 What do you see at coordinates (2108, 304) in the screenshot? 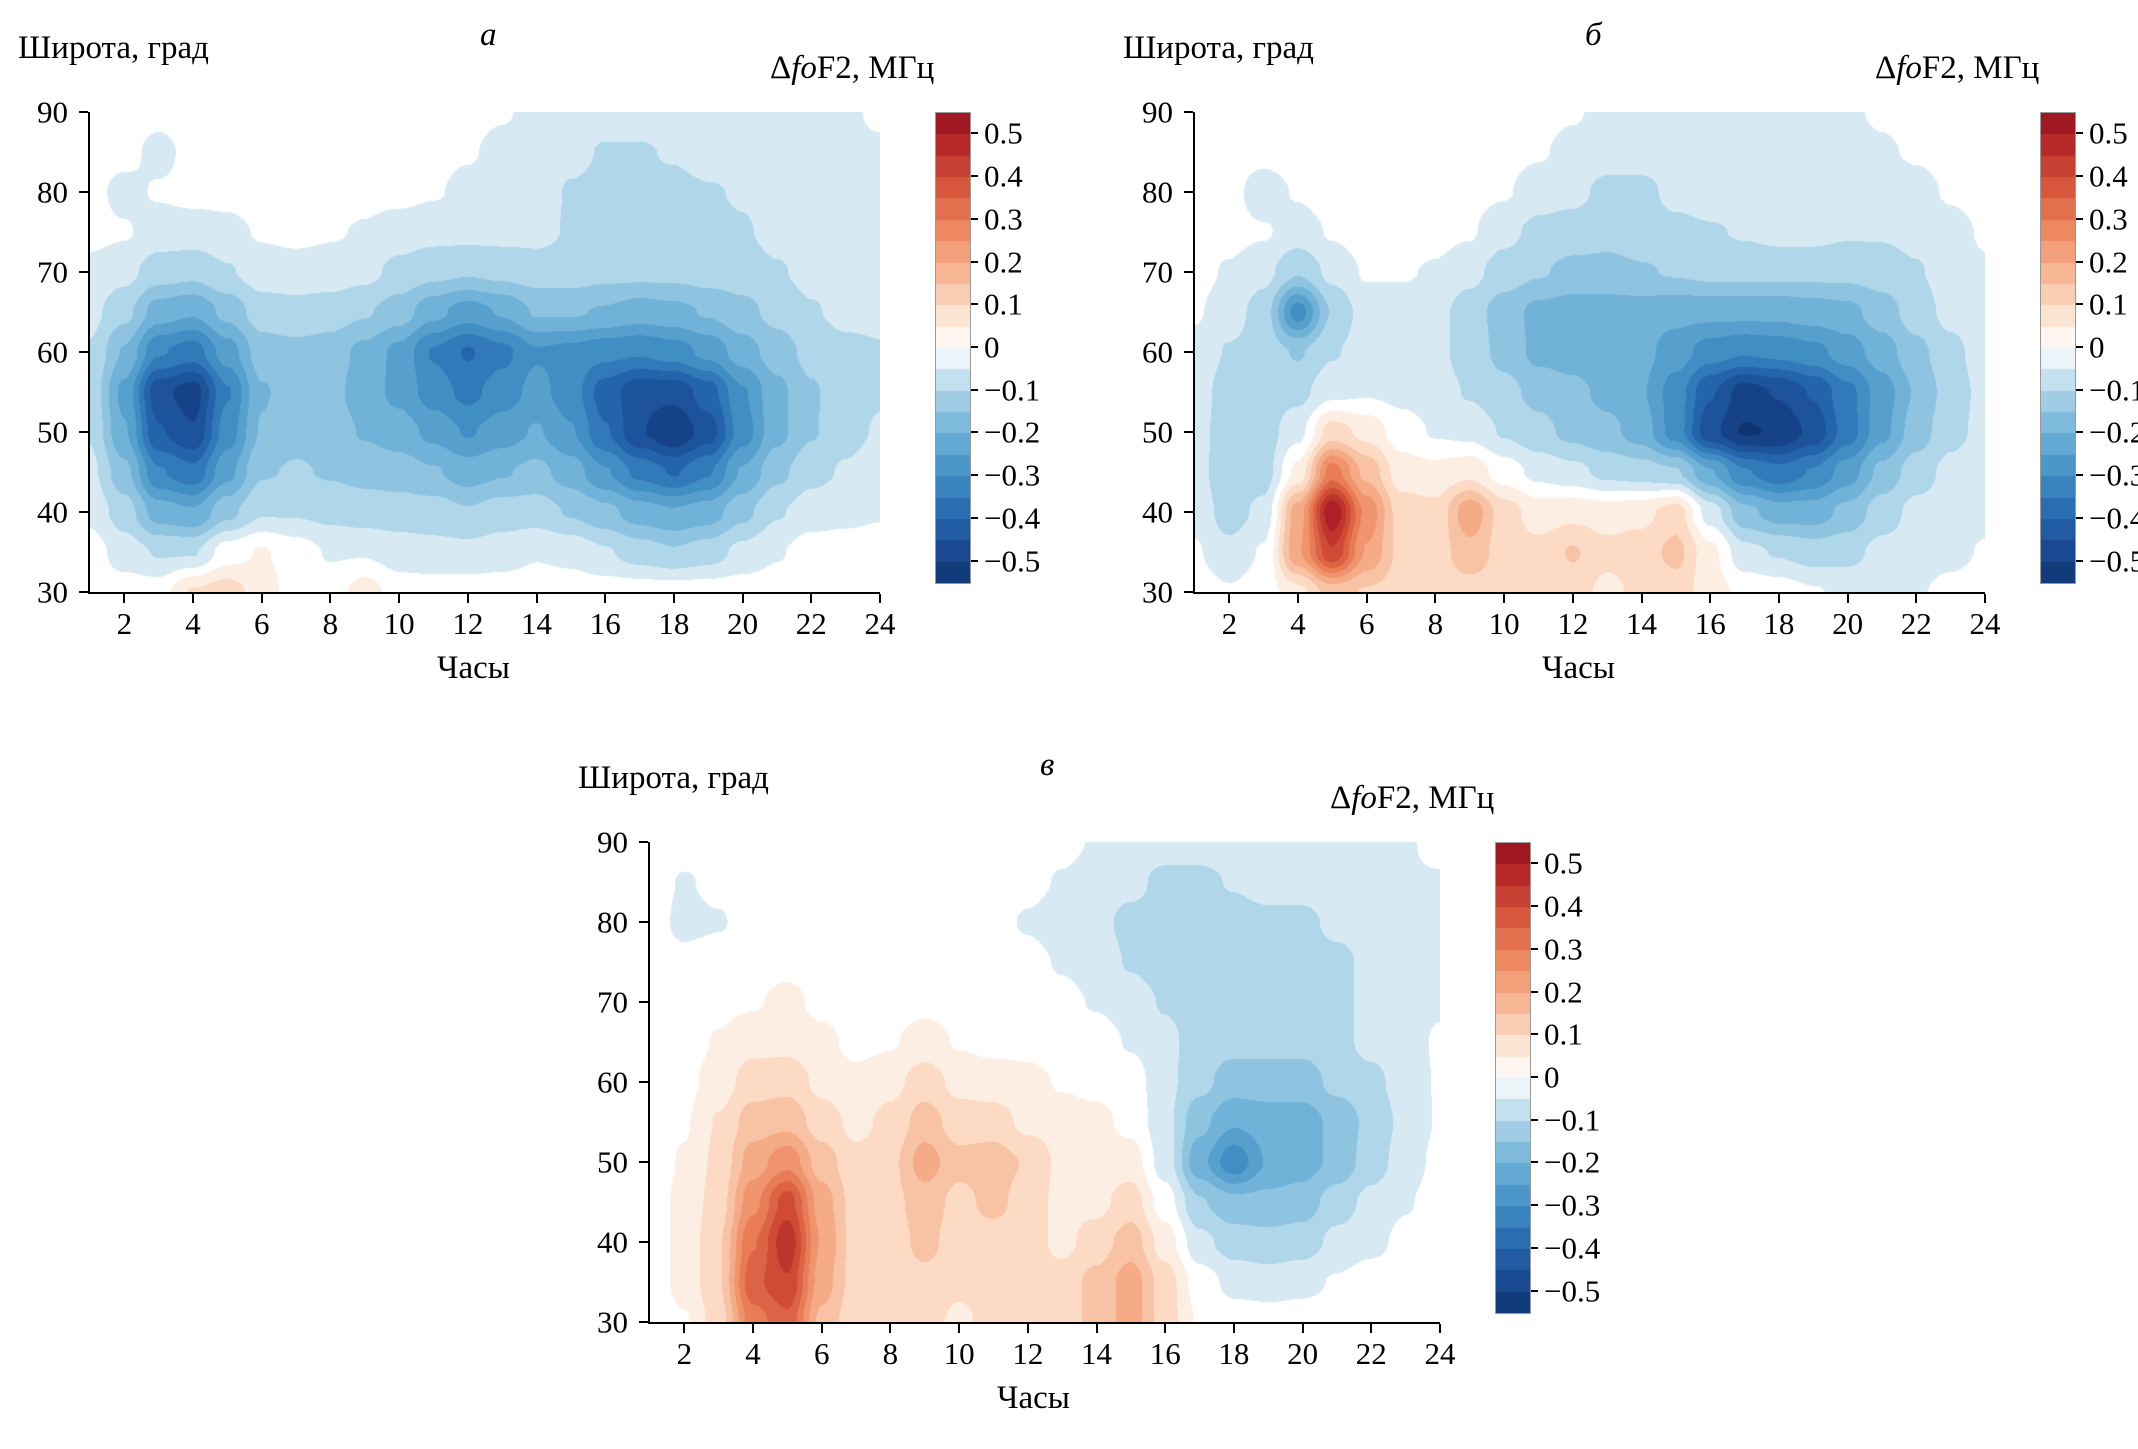
I see `colorbar-tick-label: 0.1` at bounding box center [2108, 304].